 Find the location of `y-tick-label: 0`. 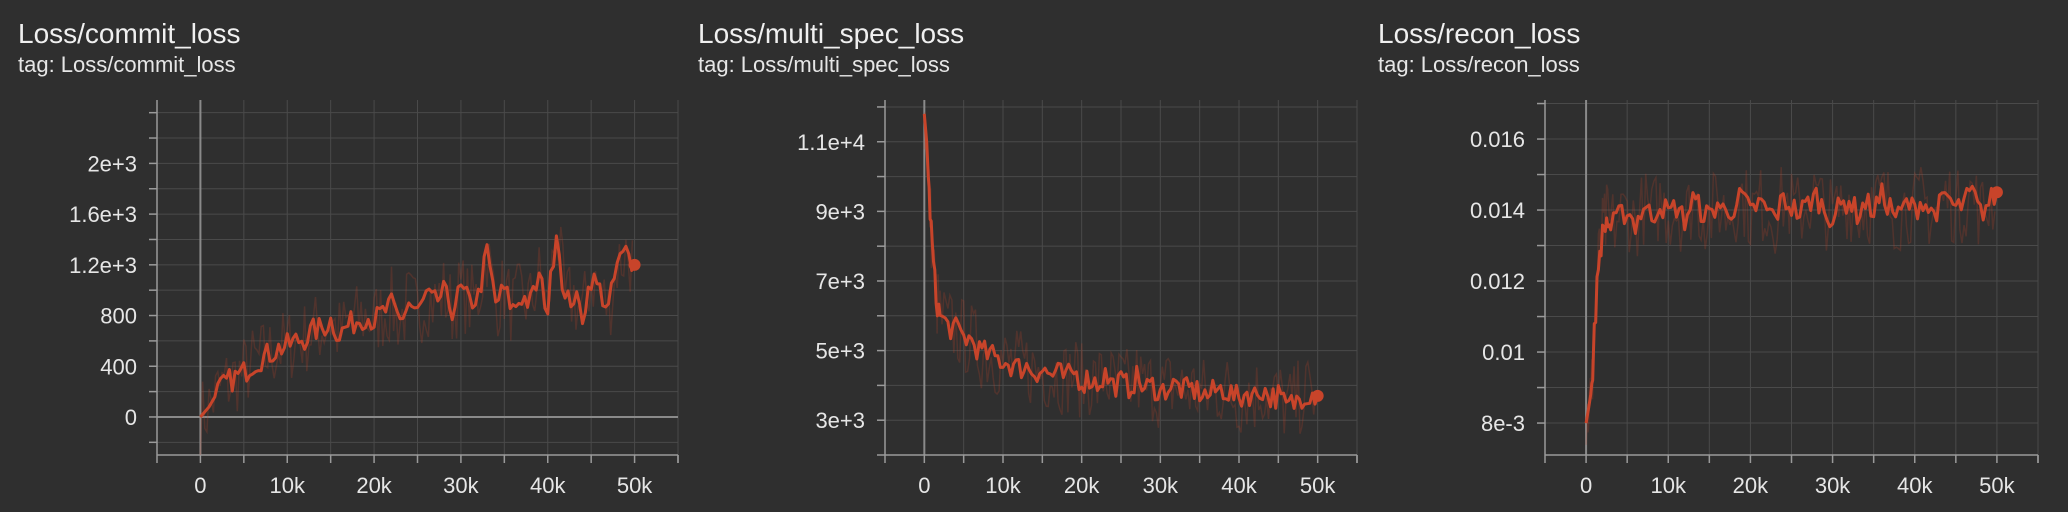

y-tick-label: 0 is located at coordinates (131, 417).